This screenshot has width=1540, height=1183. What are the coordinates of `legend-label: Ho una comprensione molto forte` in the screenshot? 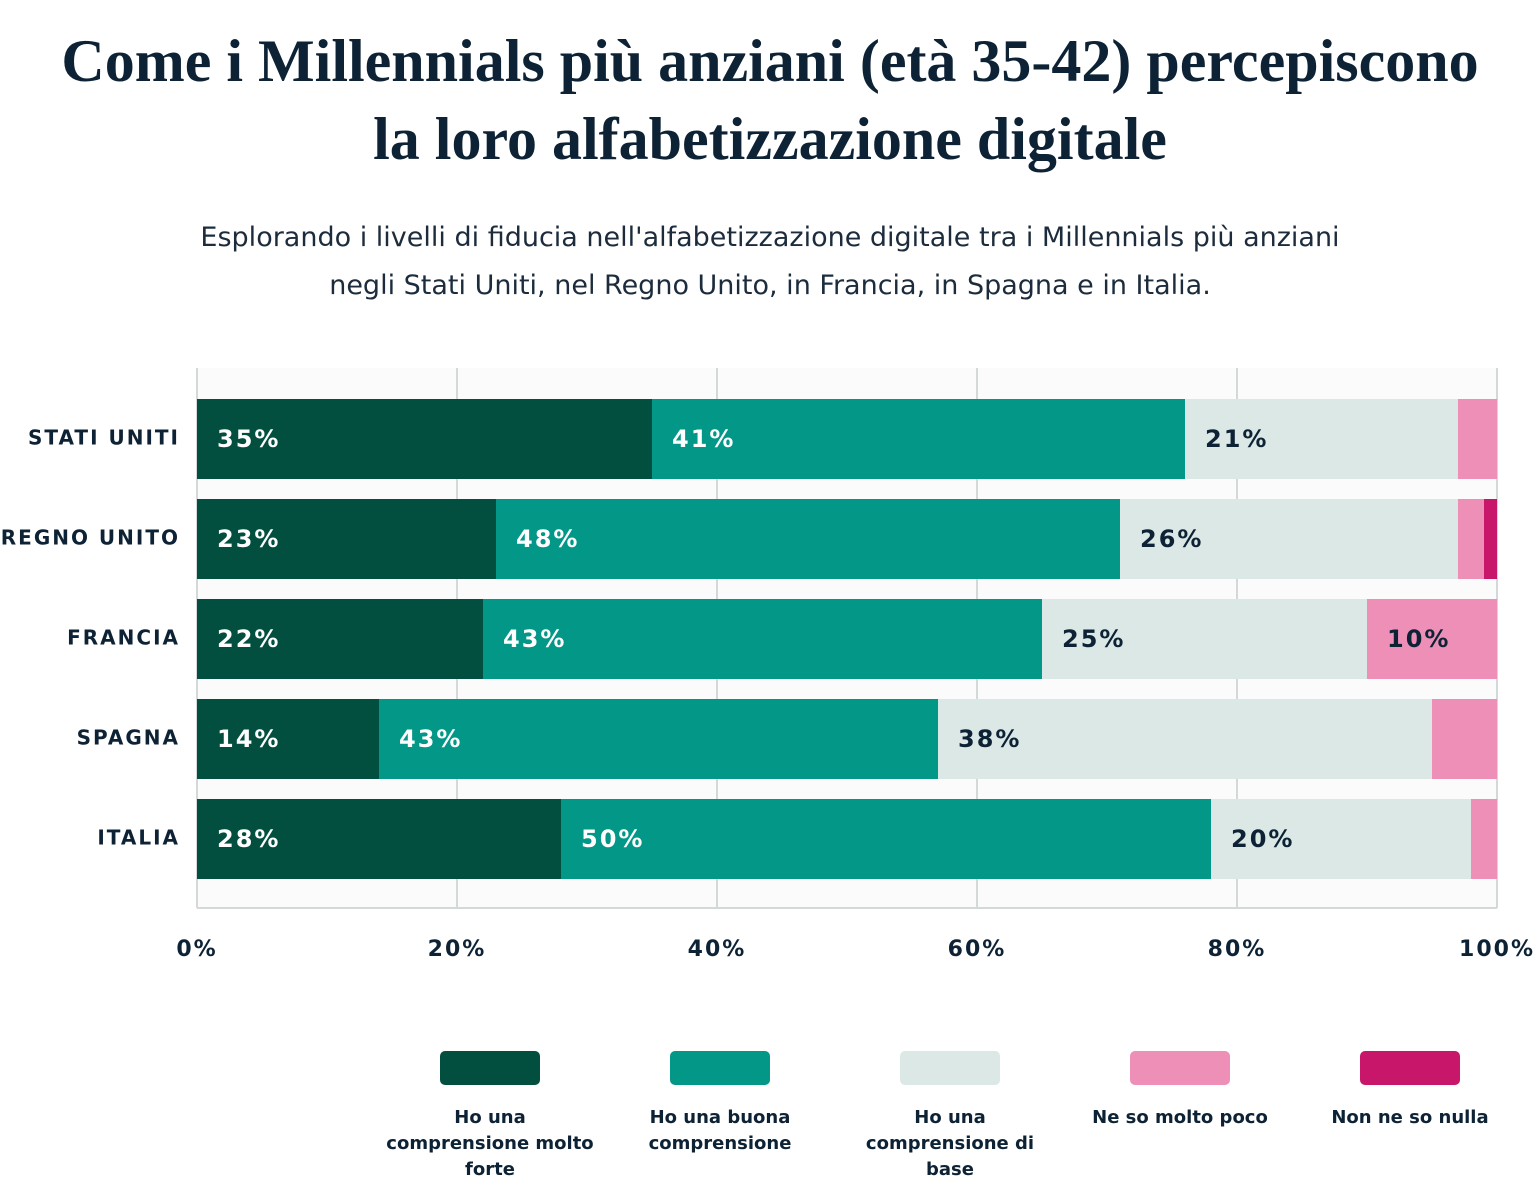 It's located at (490, 1143).